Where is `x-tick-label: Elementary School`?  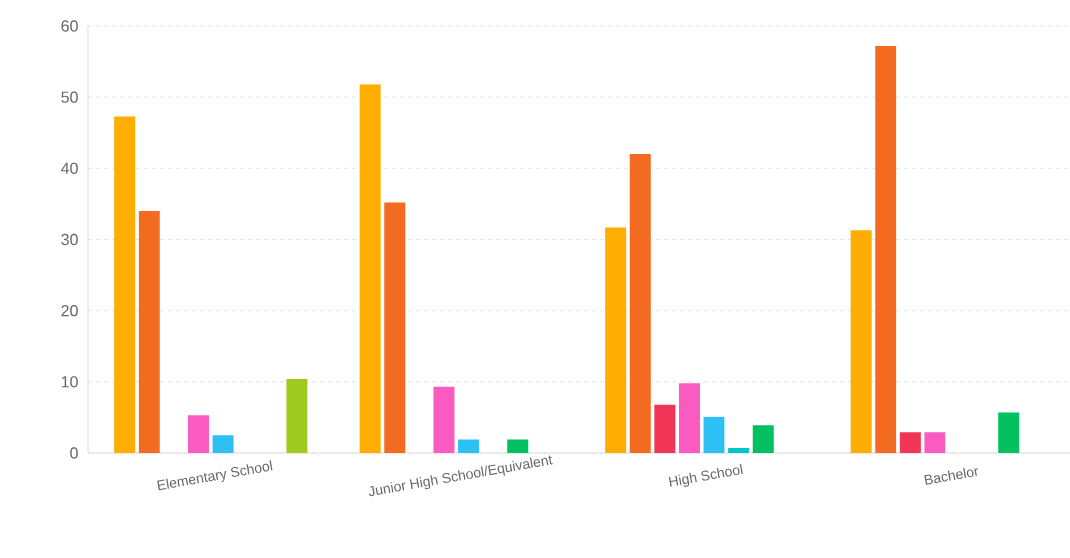
x-tick-label: Elementary School is located at coordinates (215, 475).